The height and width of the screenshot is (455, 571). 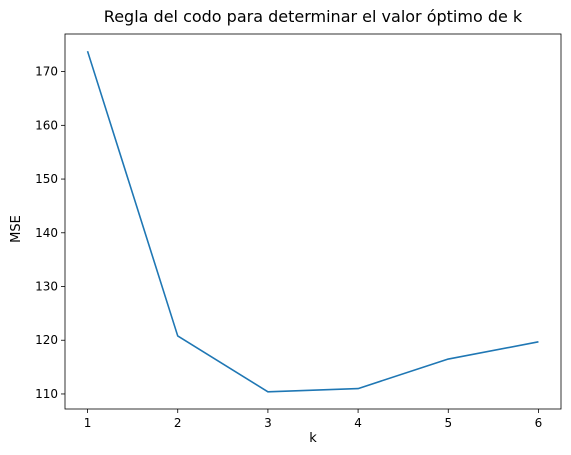 I want to click on y-tick-label: 110, so click(x=46, y=394).